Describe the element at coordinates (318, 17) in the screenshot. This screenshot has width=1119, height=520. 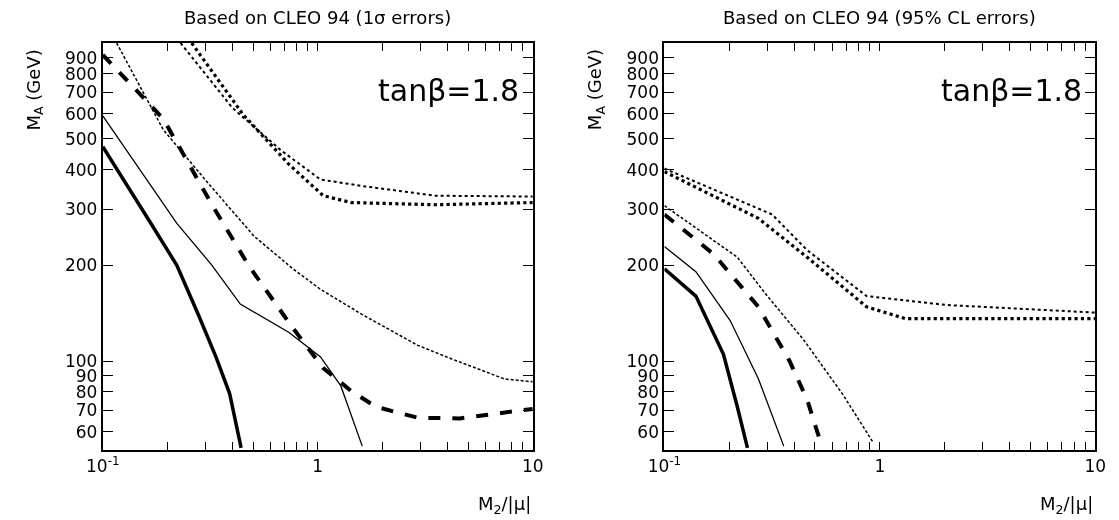
I see `chart-title: Based on CLEO 94 (1σ errors)` at that location.